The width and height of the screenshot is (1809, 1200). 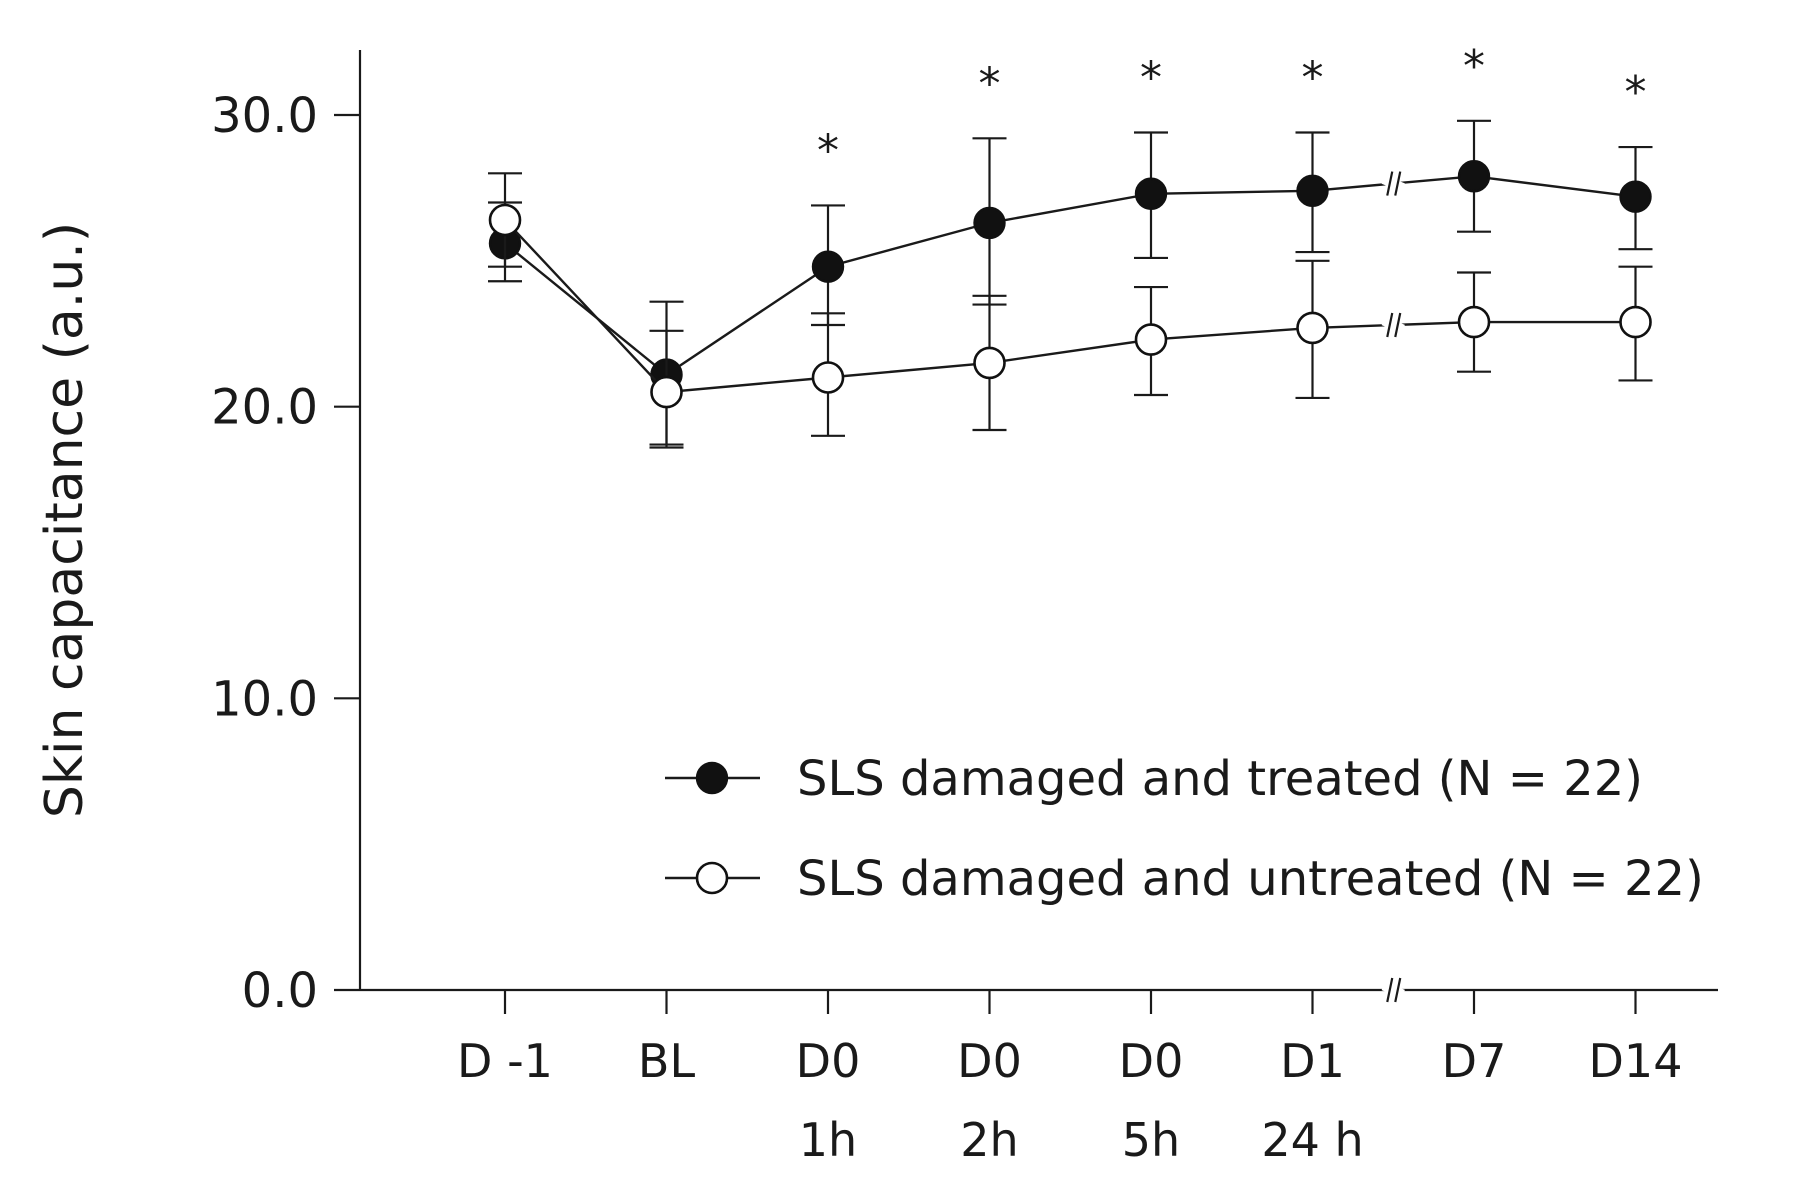 I want to click on legend-label: SLS damaged and untreated (N = 22), so click(x=1250, y=879).